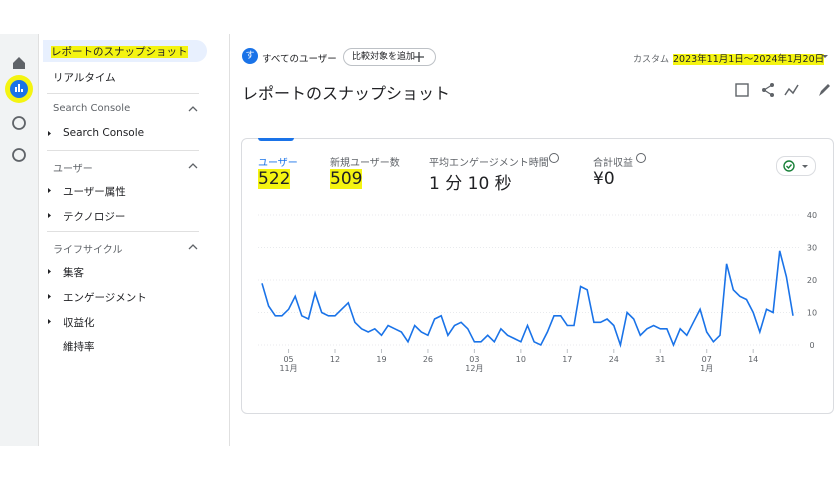 This screenshot has height=480, width=840. What do you see at coordinates (346, 93) in the screenshot?
I see `page-title: レポートのスナップショット` at bounding box center [346, 93].